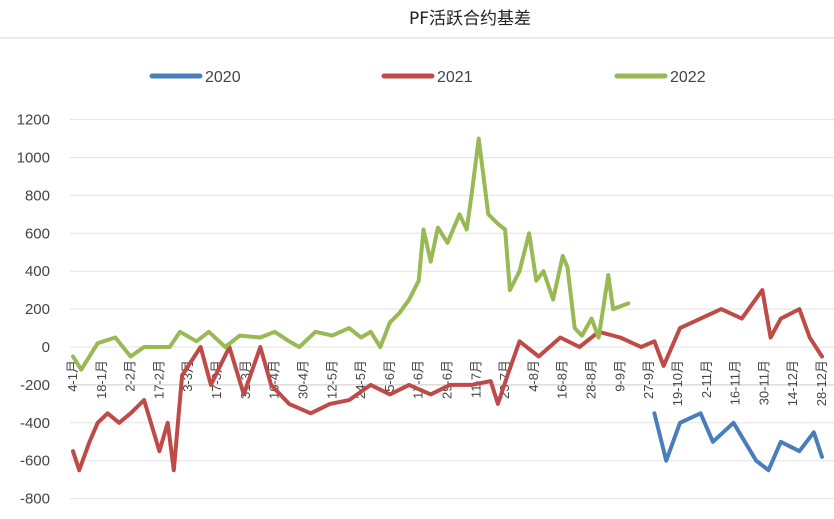 This screenshot has width=834, height=519. What do you see at coordinates (46, 347) in the screenshot?
I see `y-tick-label: 0` at bounding box center [46, 347].